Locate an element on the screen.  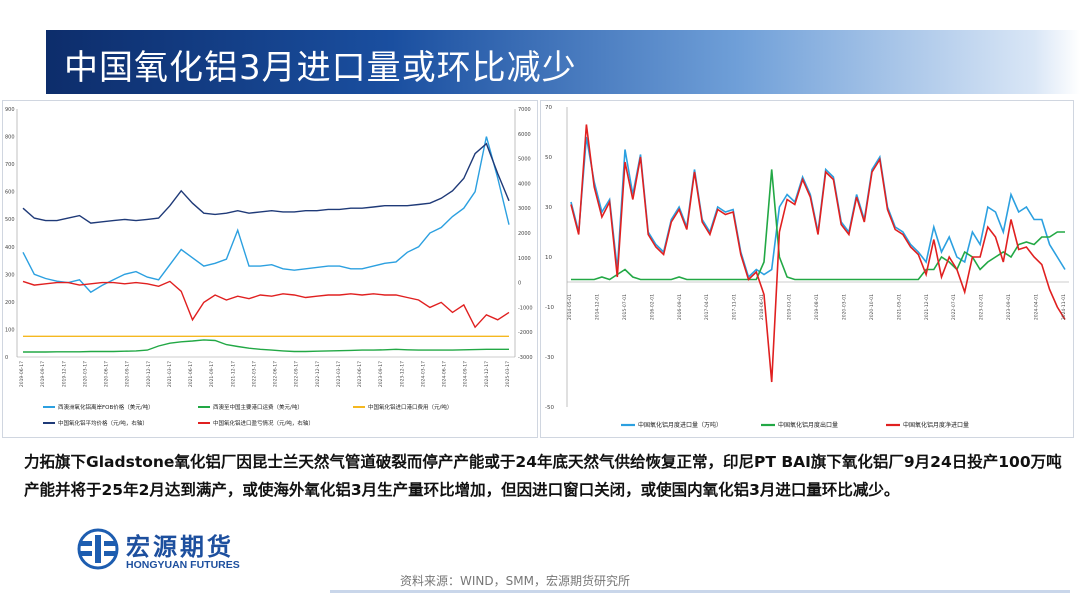
x-tick-label: 2016-02-01 is located at coordinates (652, 307).